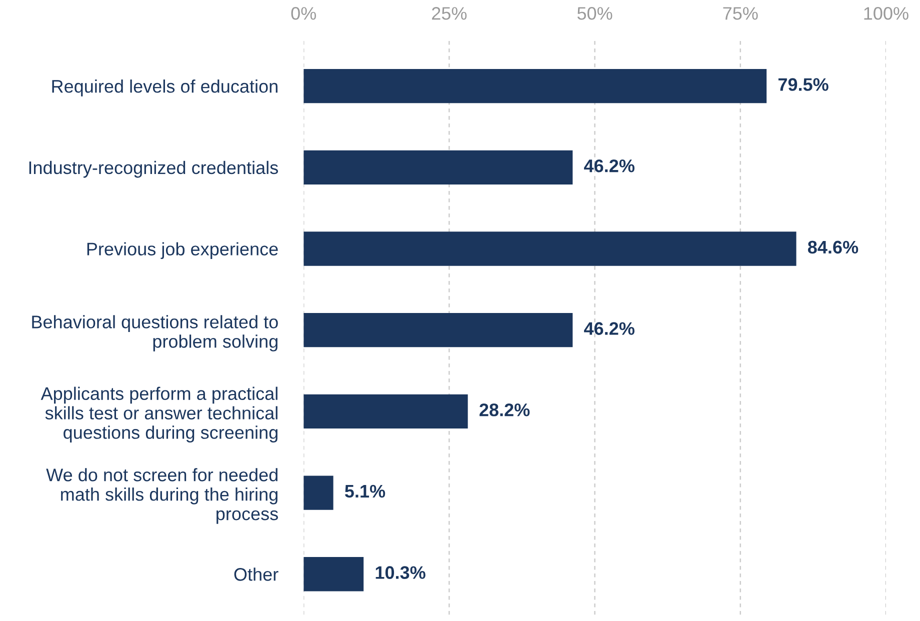 This screenshot has width=920, height=621. Describe the element at coordinates (886, 13) in the screenshot. I see `x-tick-label: 100%` at that location.